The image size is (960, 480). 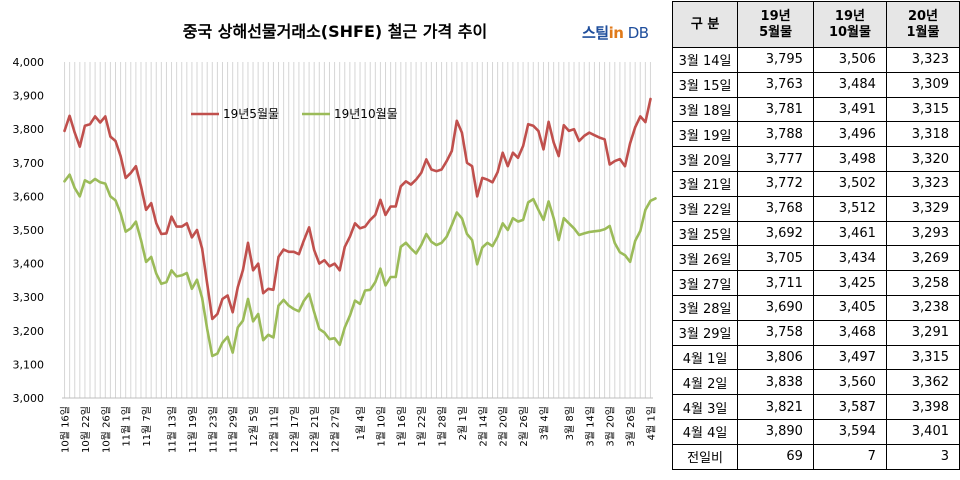 What do you see at coordinates (775, 208) in the screenshot?
I see `table-cell-price: 3,768` at bounding box center [775, 208].